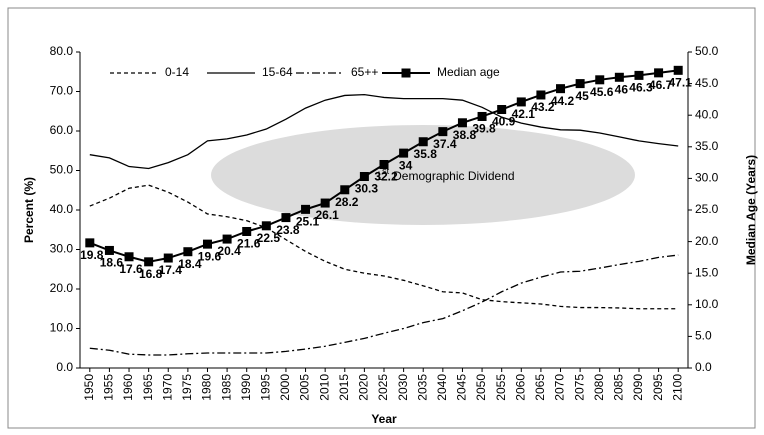 The width and height of the screenshot is (764, 435). What do you see at coordinates (62, 91) in the screenshot?
I see `y-tick-label: 70.0` at bounding box center [62, 91].